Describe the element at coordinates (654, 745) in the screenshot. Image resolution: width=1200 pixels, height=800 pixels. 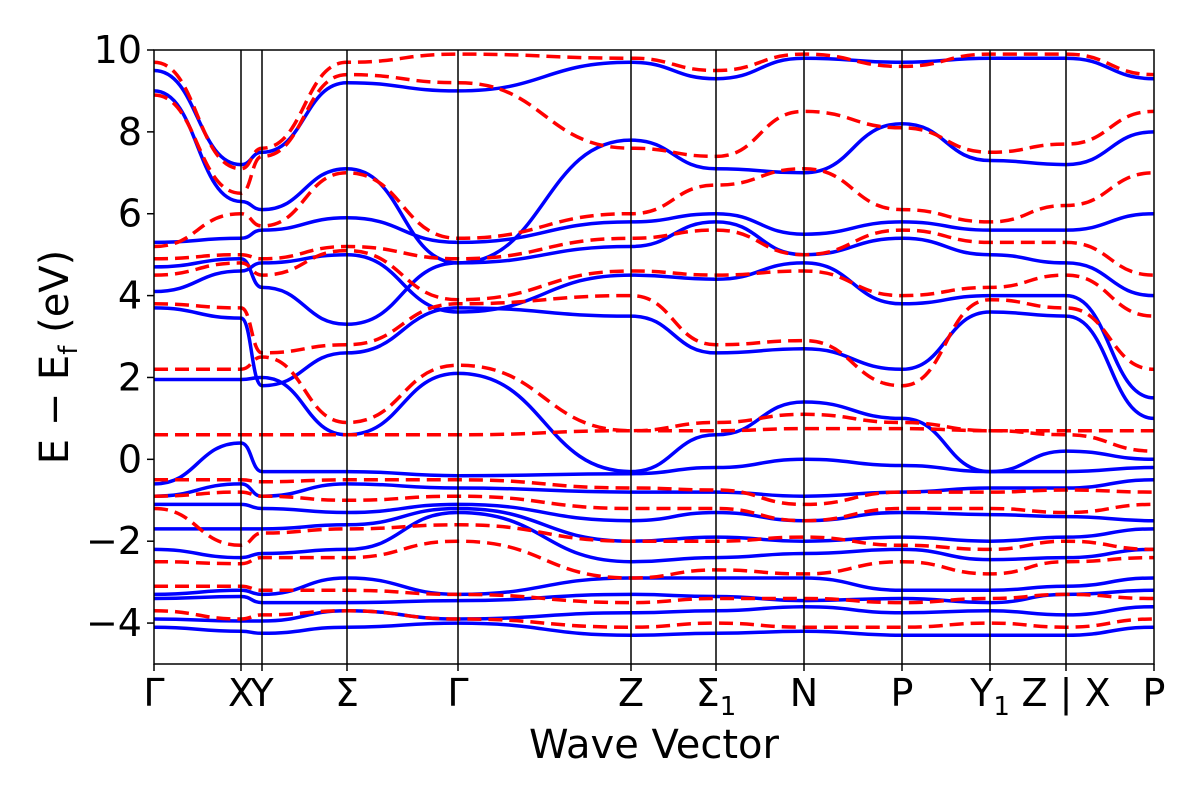
I see `x-axis-title: Wave Vector` at that location.